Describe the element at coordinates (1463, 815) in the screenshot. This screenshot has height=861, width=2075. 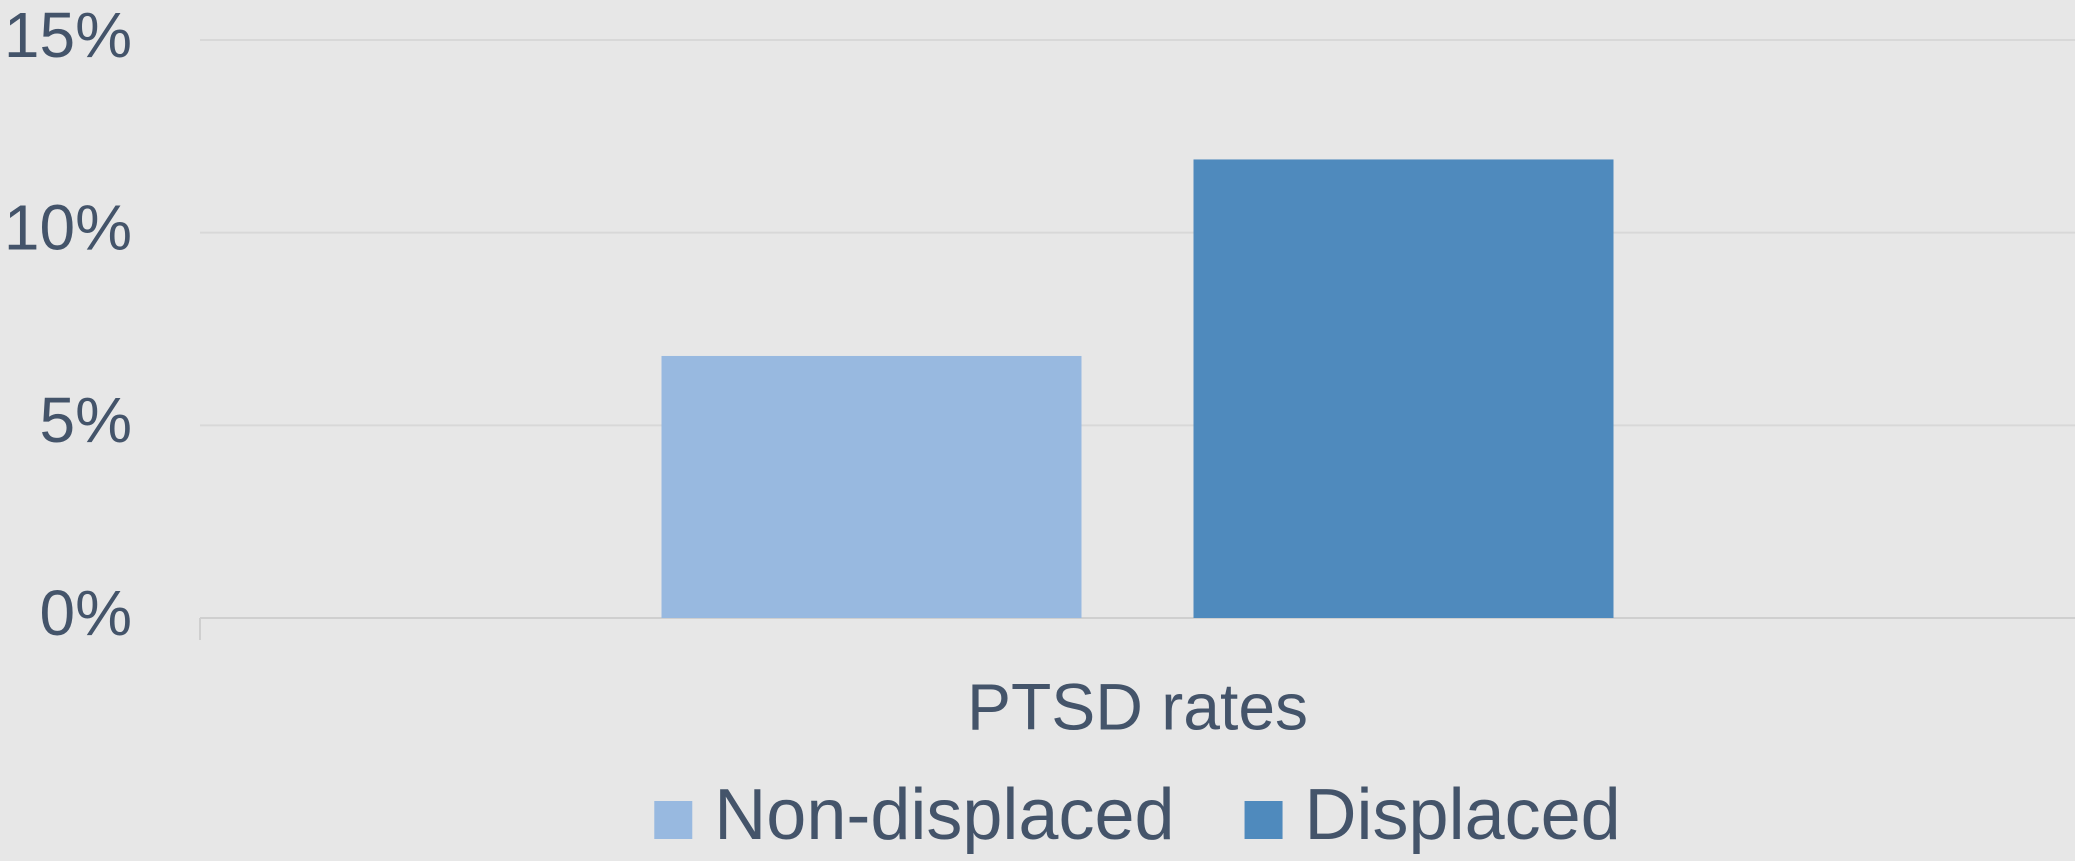
I see `legend-label: Displaced` at that location.